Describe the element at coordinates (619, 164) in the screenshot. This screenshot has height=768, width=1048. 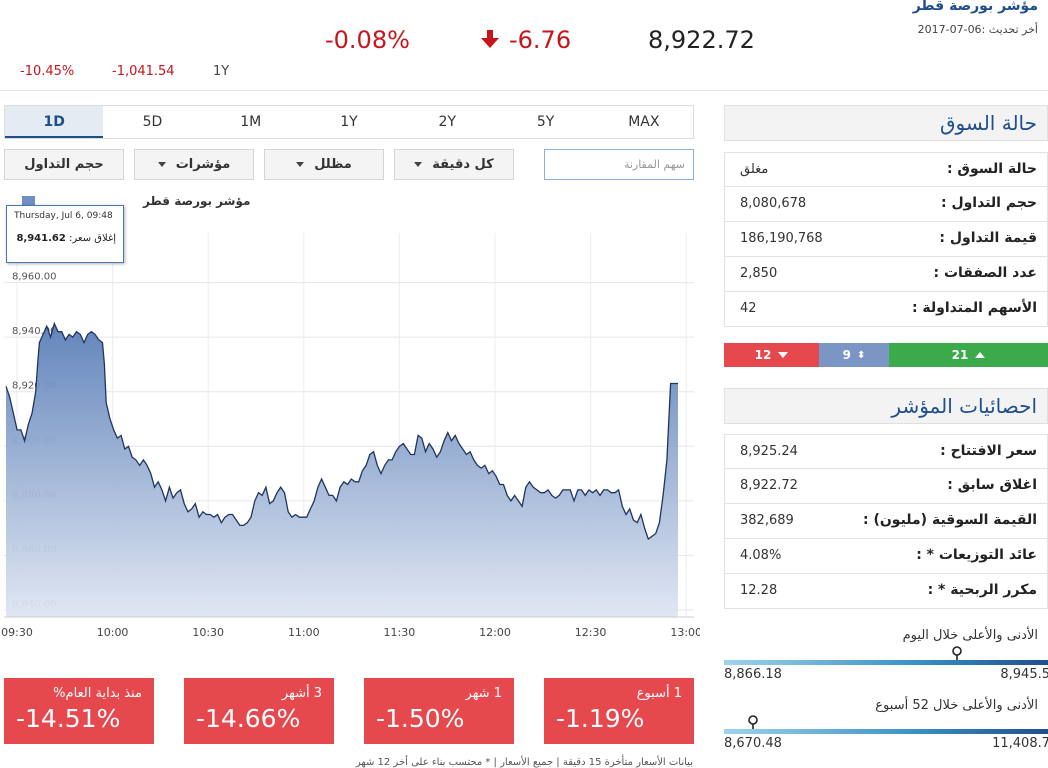
I see `compare-input` at that location.